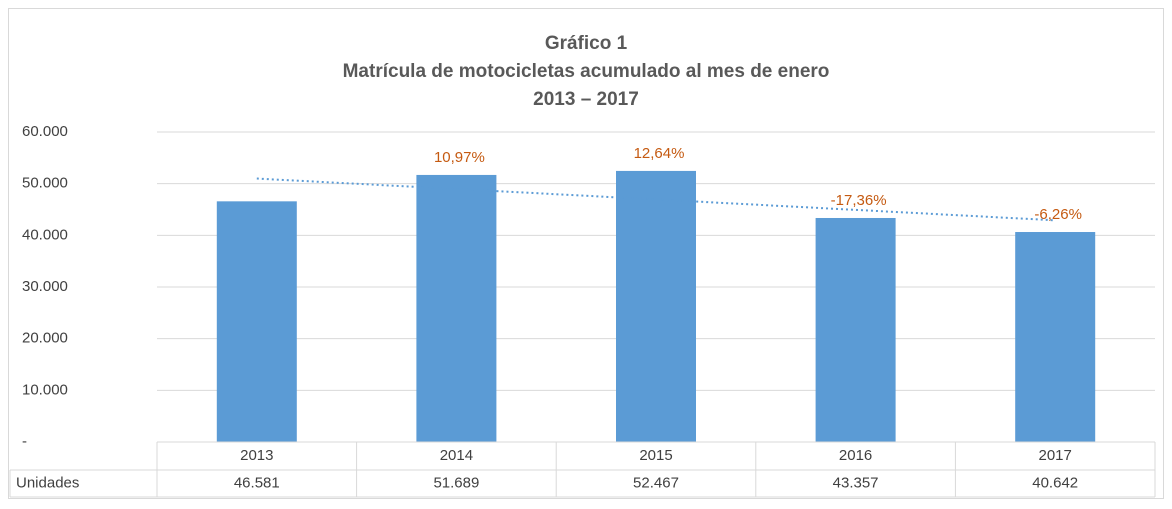  Describe the element at coordinates (855, 455) in the screenshot. I see `x-tick-label: 2016` at that location.